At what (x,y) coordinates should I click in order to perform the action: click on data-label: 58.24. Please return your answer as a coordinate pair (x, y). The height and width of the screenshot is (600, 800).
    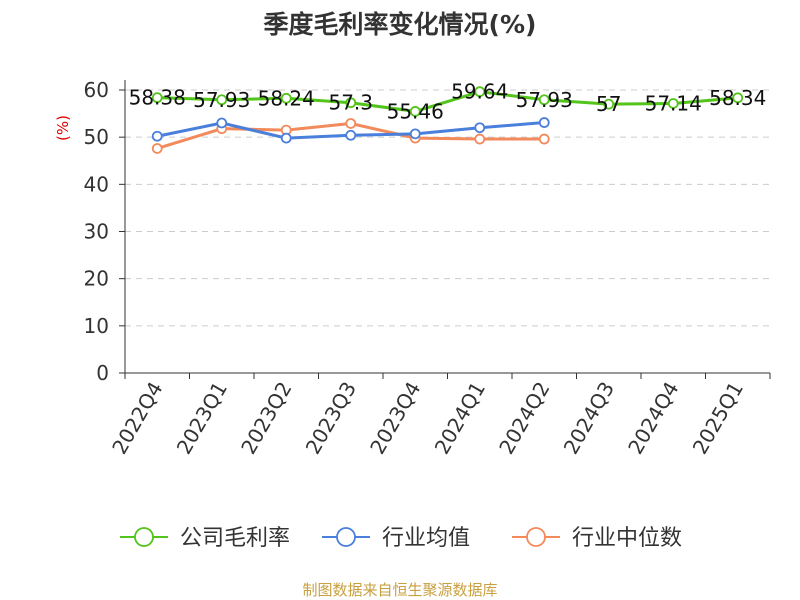
    Looking at the image, I should click on (286, 98).